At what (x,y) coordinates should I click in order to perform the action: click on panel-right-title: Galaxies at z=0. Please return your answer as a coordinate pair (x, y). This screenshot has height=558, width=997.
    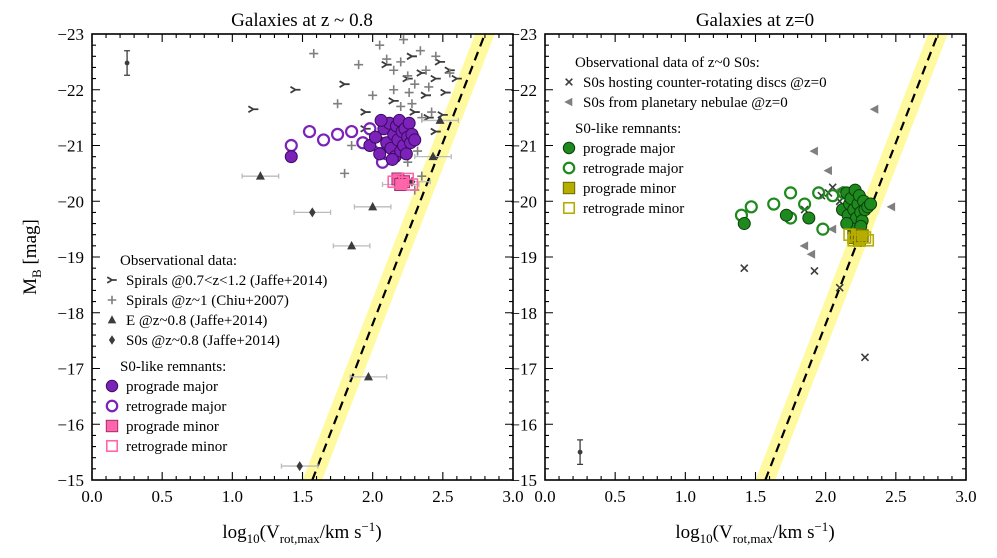
    Looking at the image, I should click on (755, 20).